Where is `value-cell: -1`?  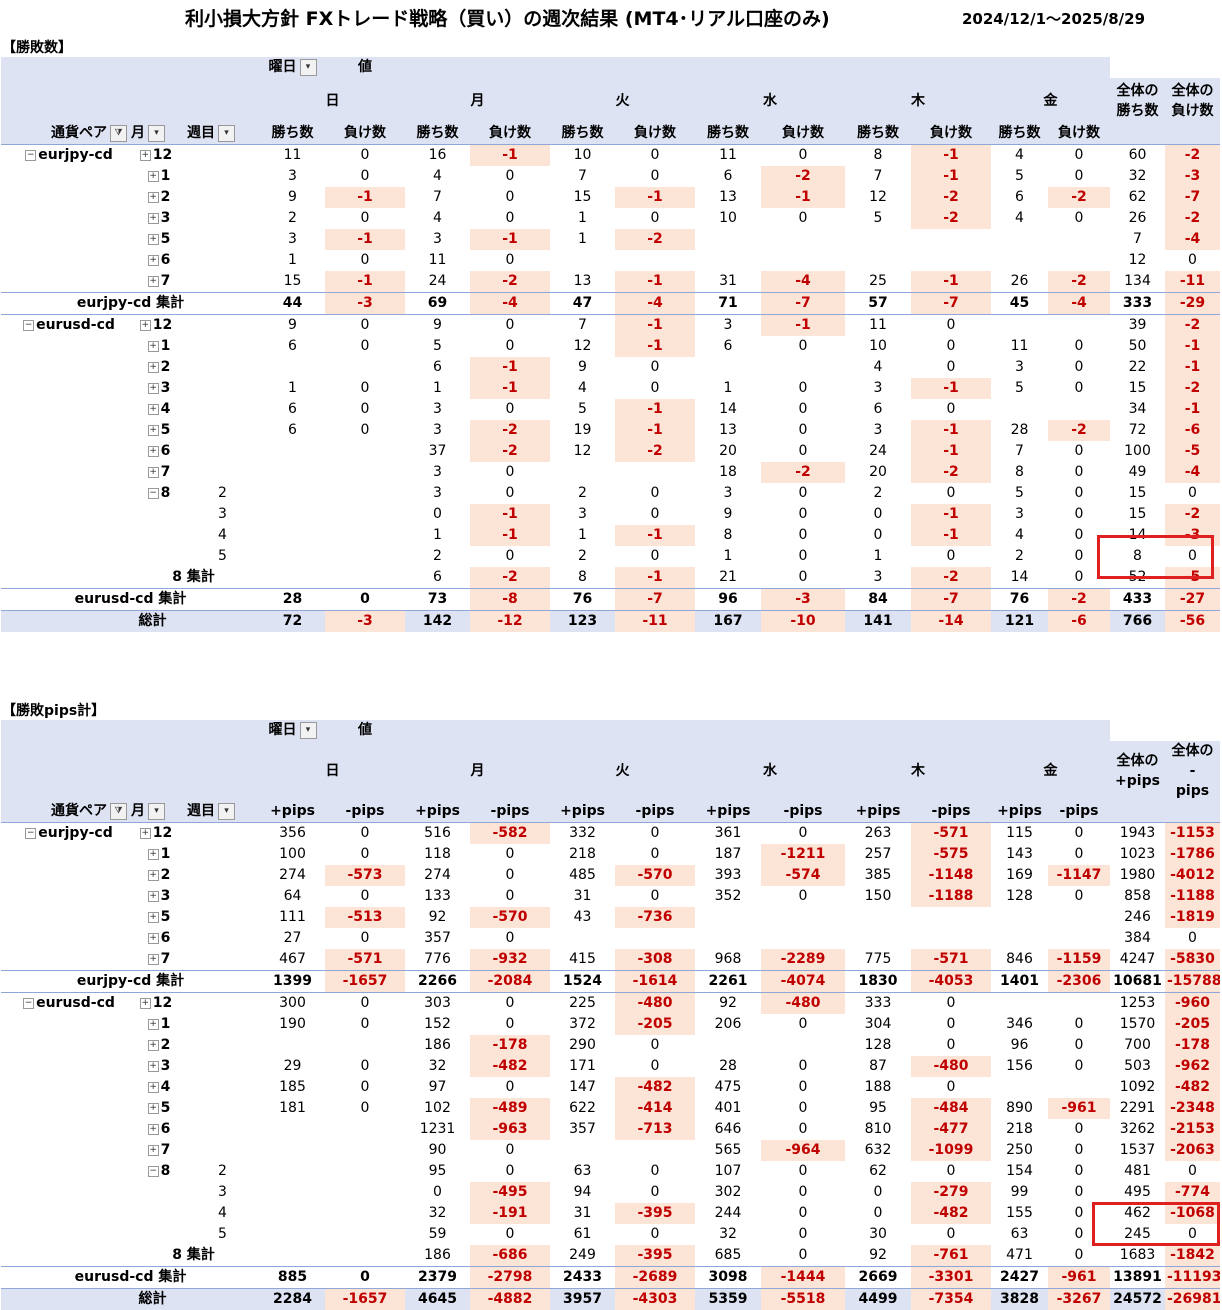
value-cell: -1 is located at coordinates (1192, 409).